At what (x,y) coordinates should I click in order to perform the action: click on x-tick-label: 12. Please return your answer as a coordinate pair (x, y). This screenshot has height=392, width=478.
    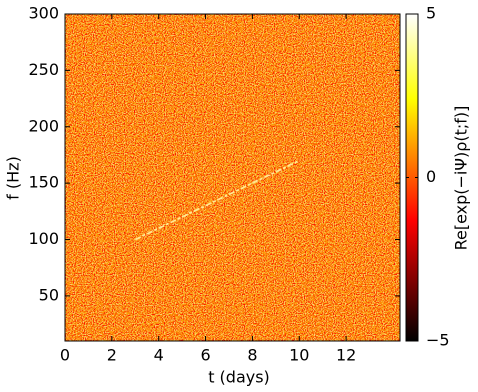
    Looking at the image, I should click on (346, 355).